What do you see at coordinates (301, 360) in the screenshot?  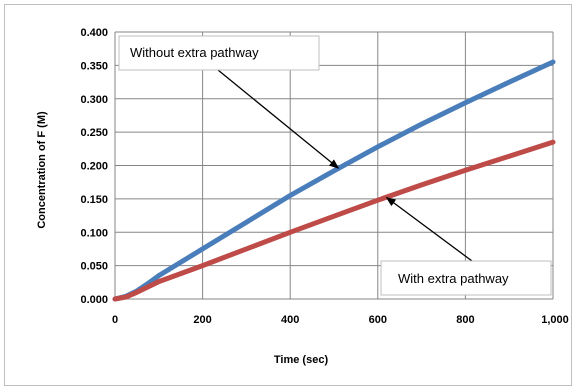 I see `x-axis-title: Time (sec)` at bounding box center [301, 360].